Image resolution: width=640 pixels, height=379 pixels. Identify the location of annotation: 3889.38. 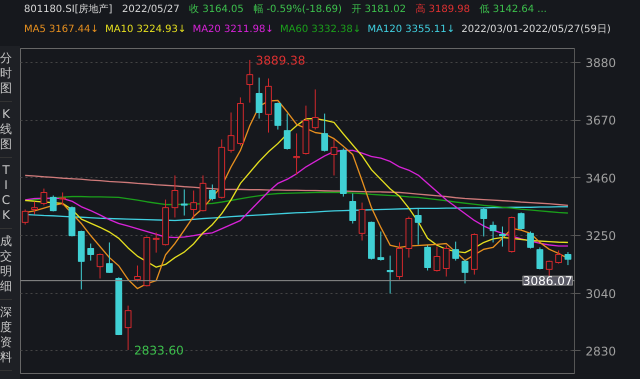
(281, 60).